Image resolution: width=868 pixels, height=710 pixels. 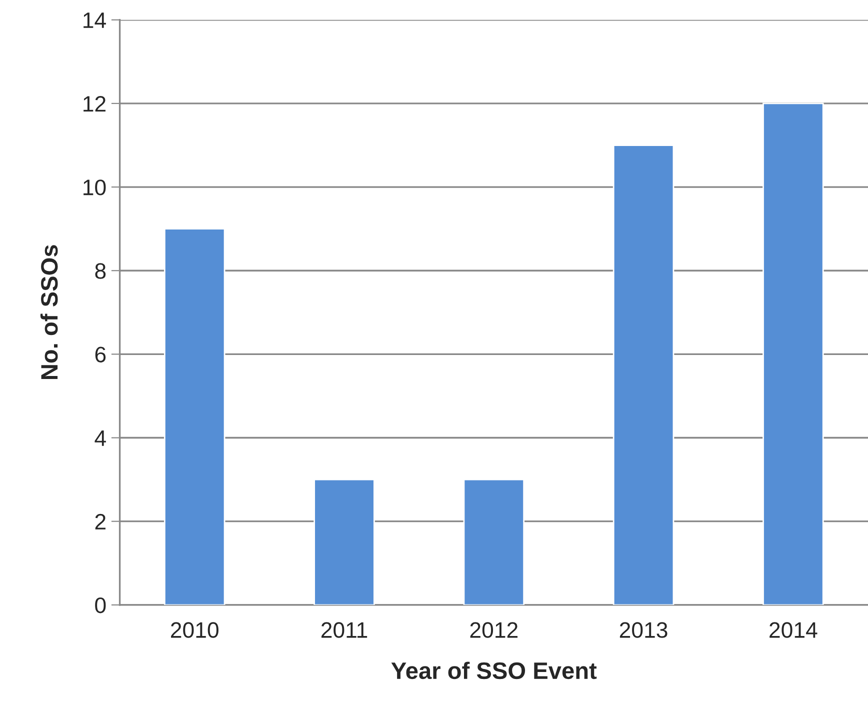 I want to click on x-tick-label: 2010, so click(x=194, y=630).